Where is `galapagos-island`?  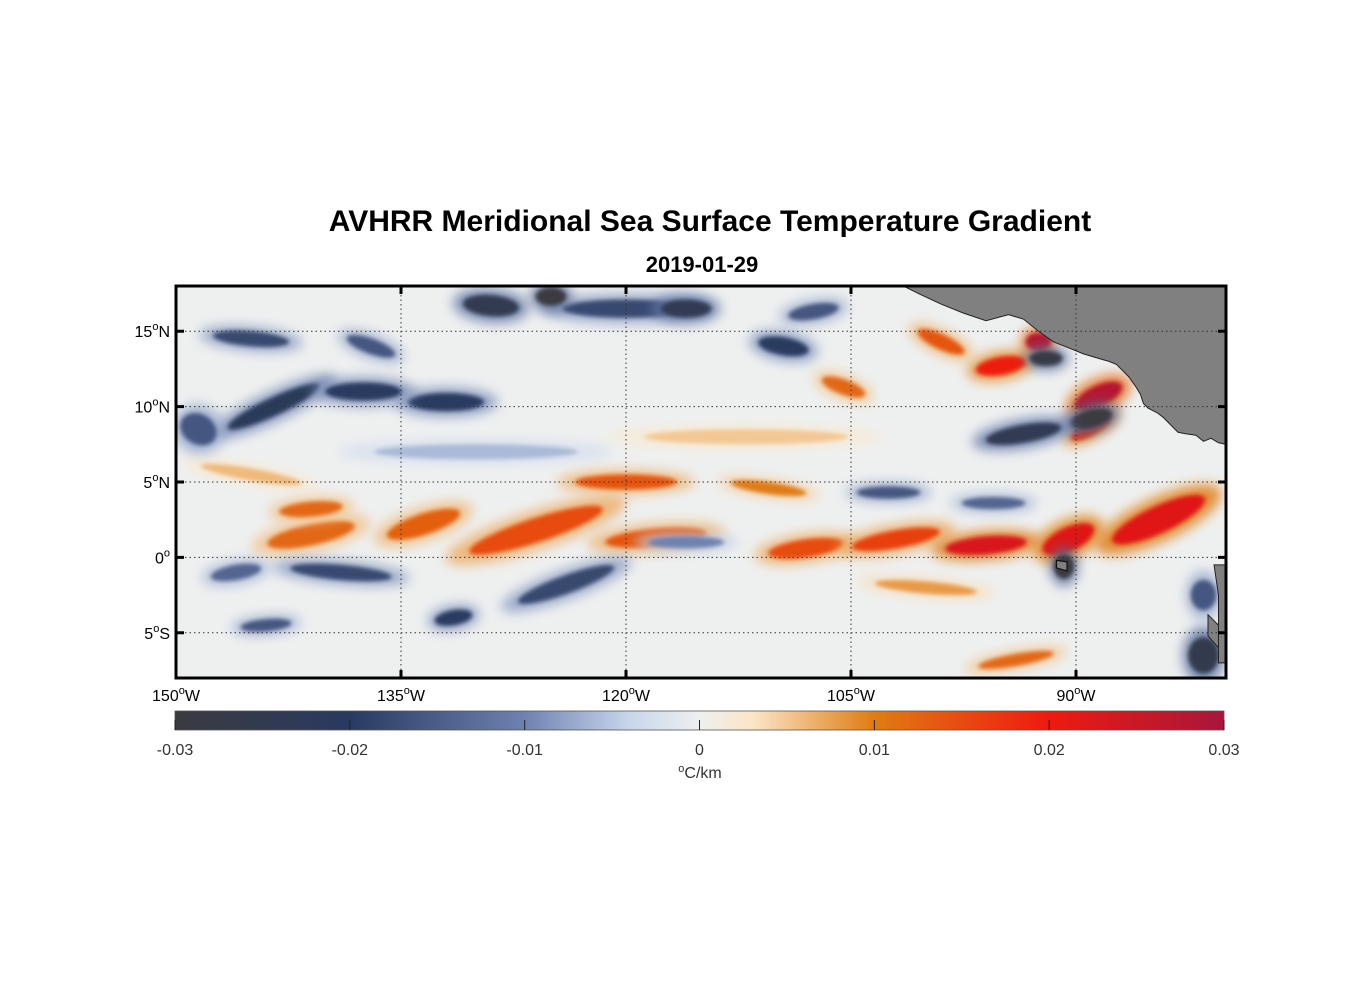
galapagos-island is located at coordinates (1061, 565).